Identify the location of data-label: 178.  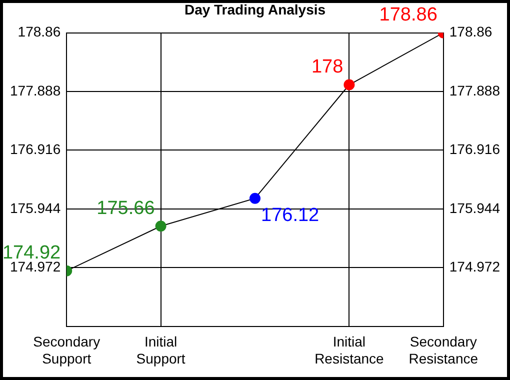
(327, 67).